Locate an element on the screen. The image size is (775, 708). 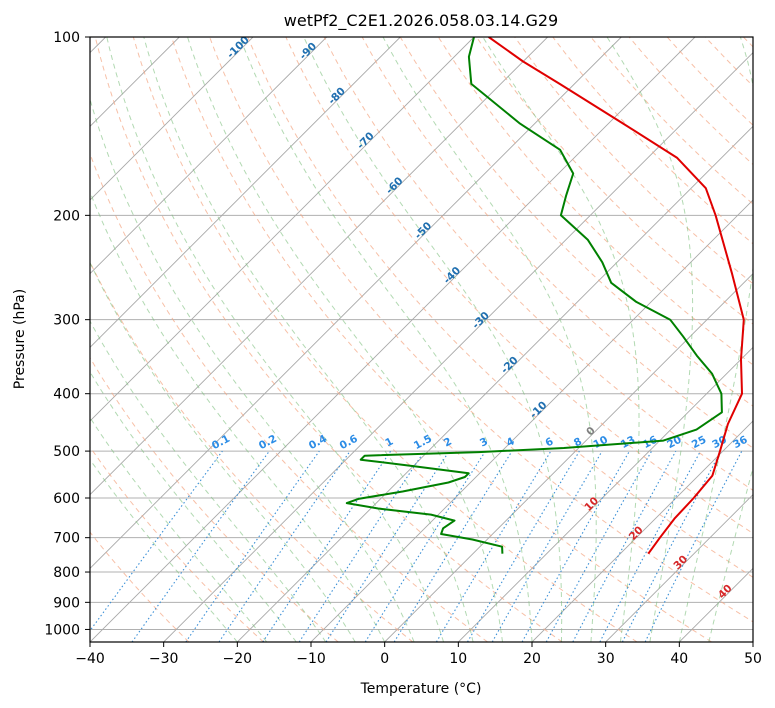
mixing-ratio-label: 1 is located at coordinates (389, 442).